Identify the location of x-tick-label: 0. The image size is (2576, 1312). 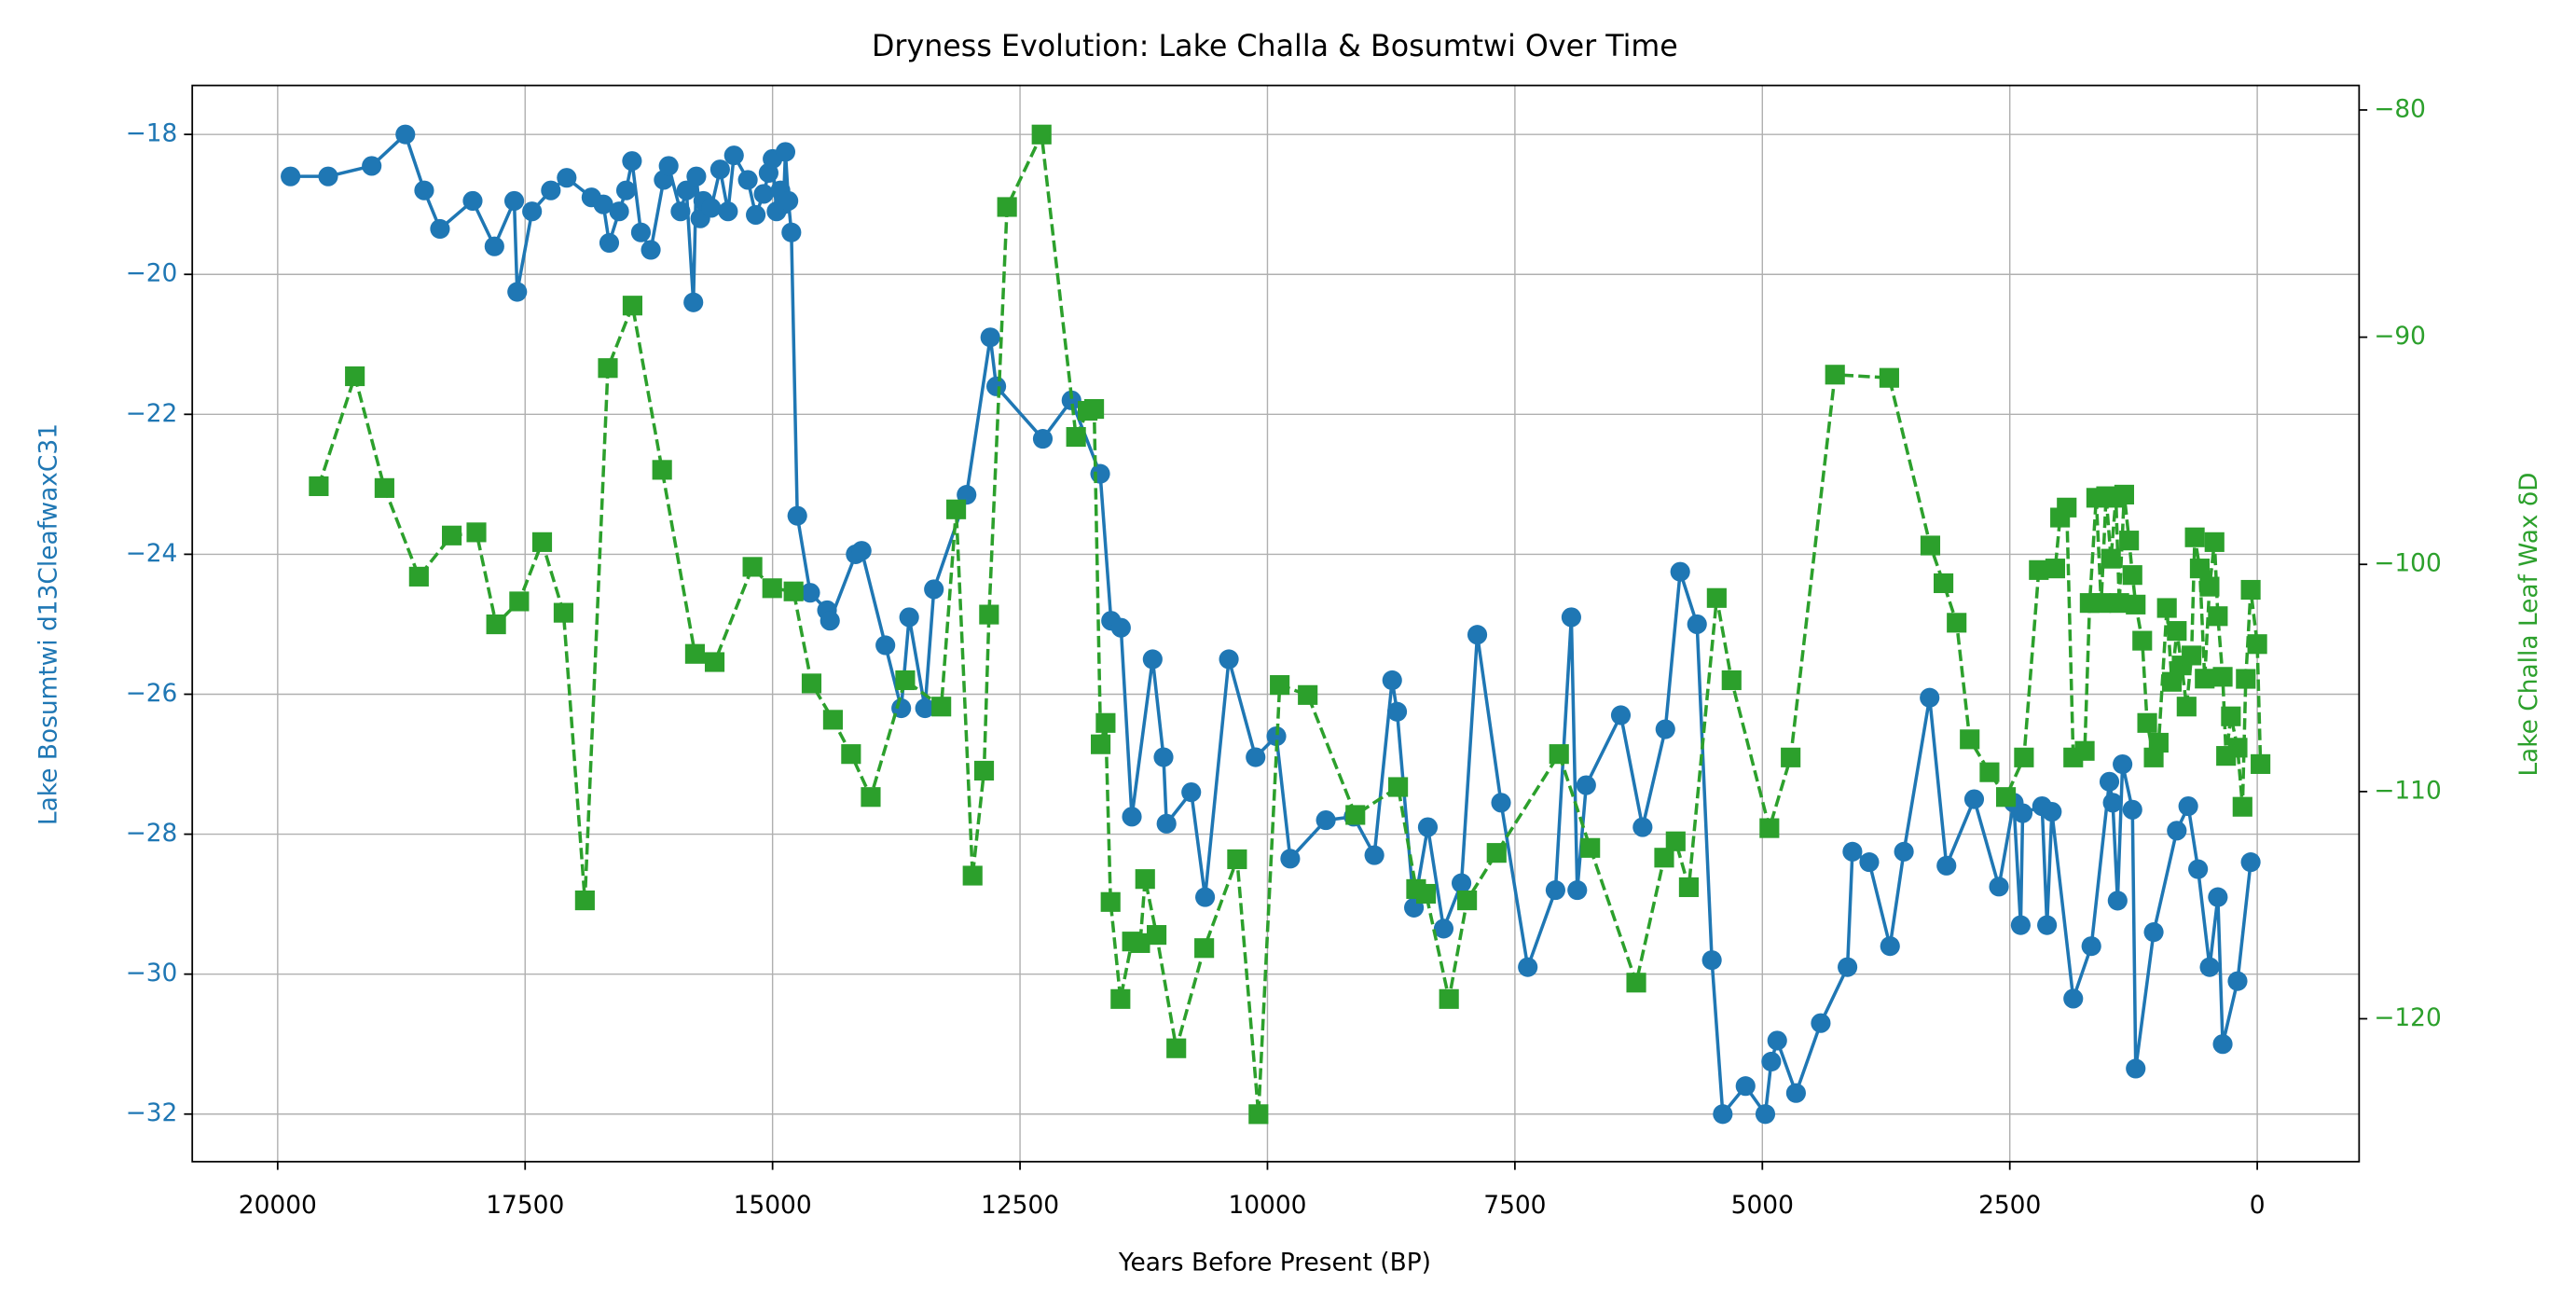
(2258, 1206).